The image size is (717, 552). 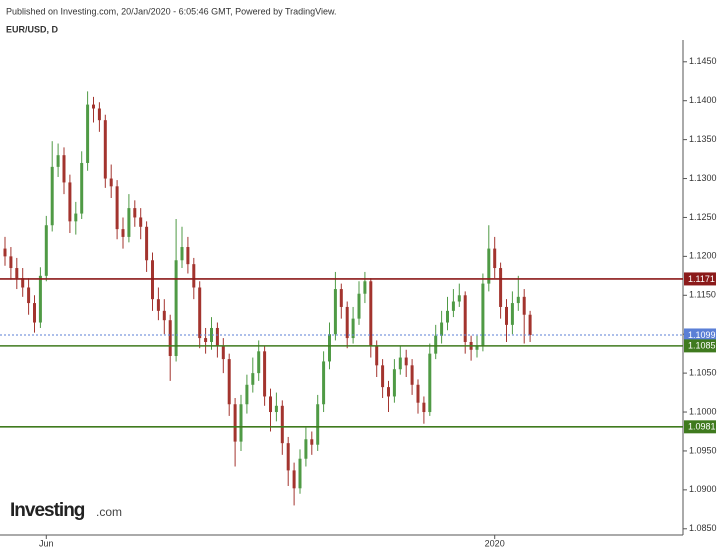 What do you see at coordinates (703, 411) in the screenshot?
I see `y-tick-label: 1.1000` at bounding box center [703, 411].